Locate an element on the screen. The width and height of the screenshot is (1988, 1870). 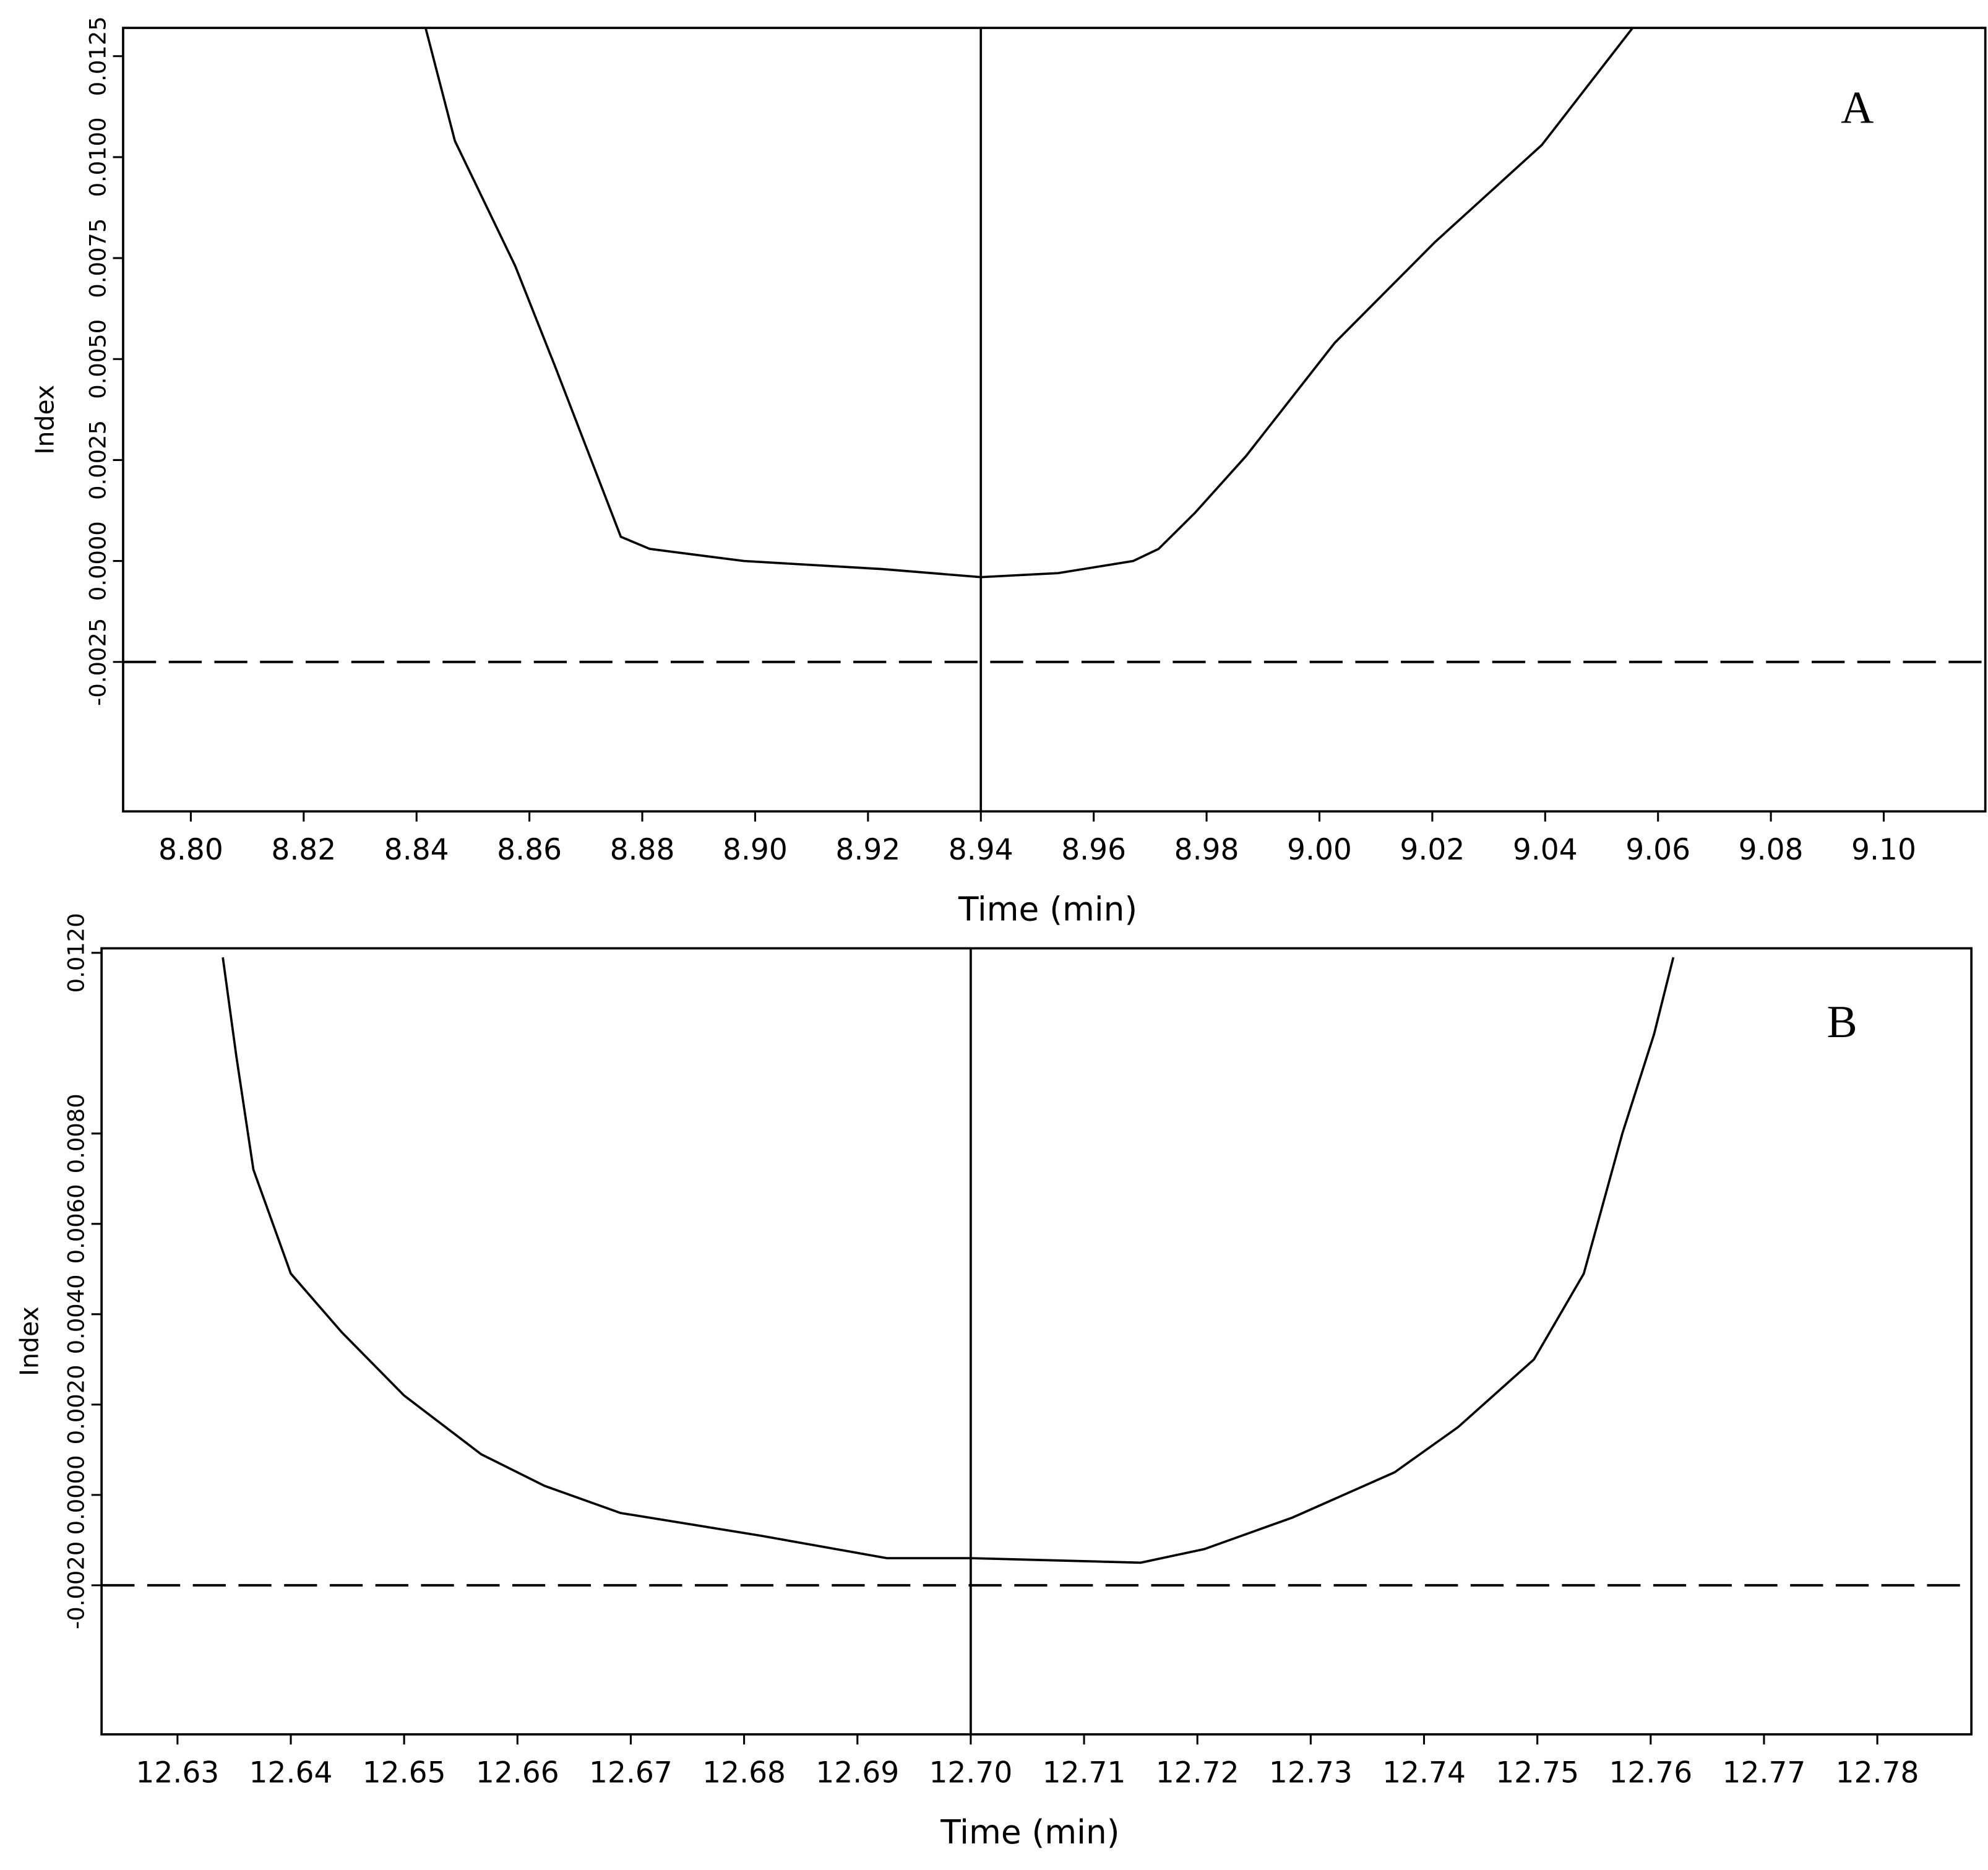
x-tick-label: 12.78 is located at coordinates (1877, 1773).